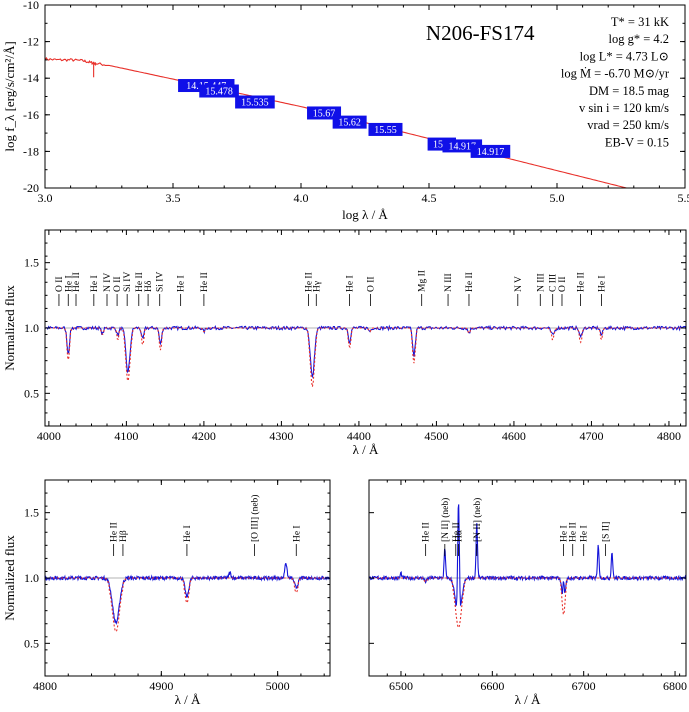  I want to click on blue-optical-observed-spectrum, so click(365, 351).